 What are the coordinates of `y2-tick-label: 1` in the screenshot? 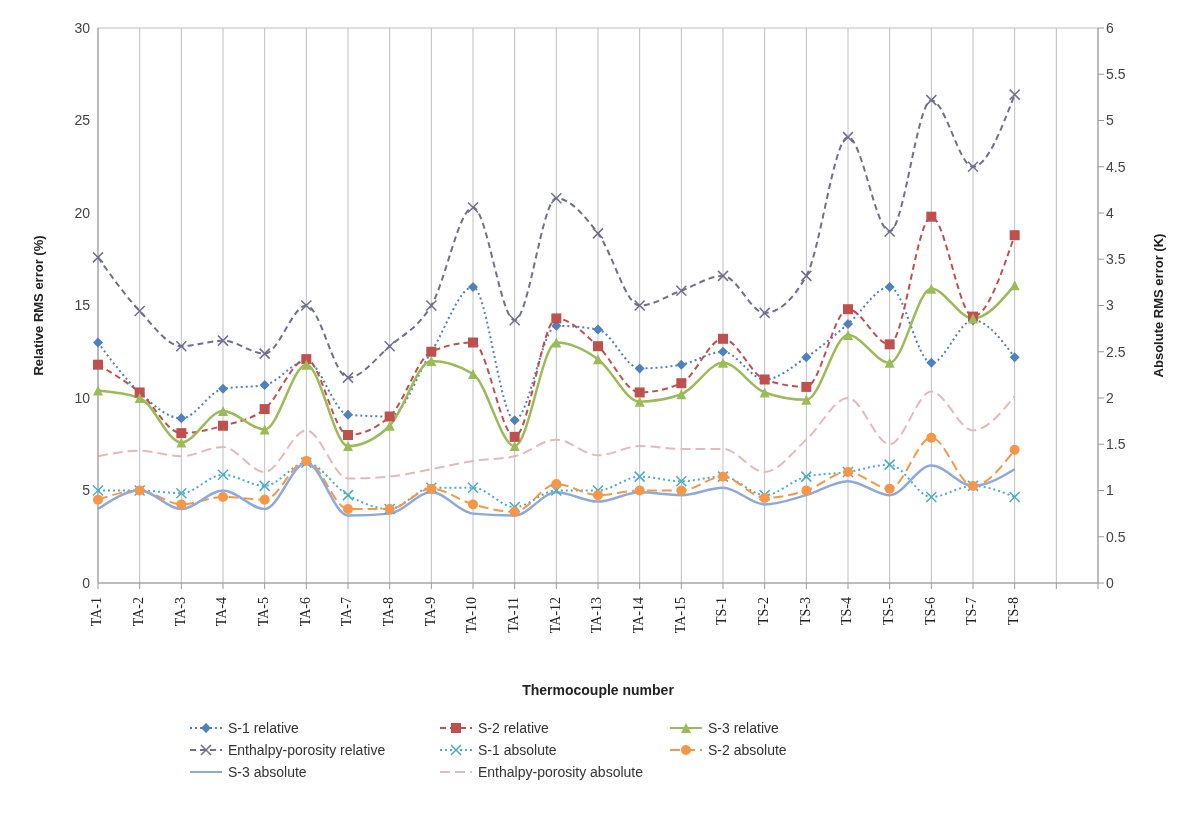 It's located at (1110, 490).